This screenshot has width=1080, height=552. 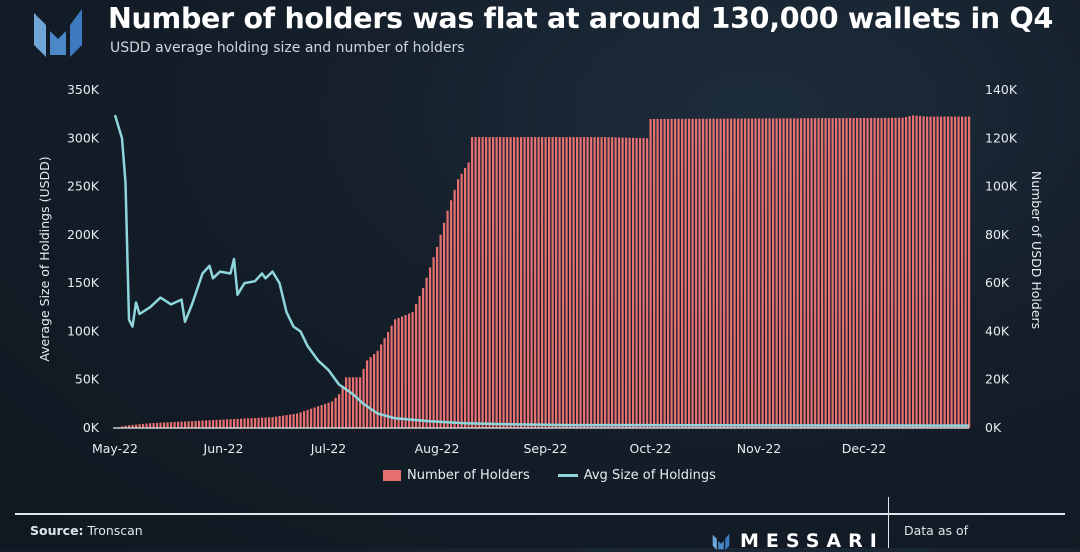 I want to click on y-left-tick: 200K, so click(x=83, y=234).